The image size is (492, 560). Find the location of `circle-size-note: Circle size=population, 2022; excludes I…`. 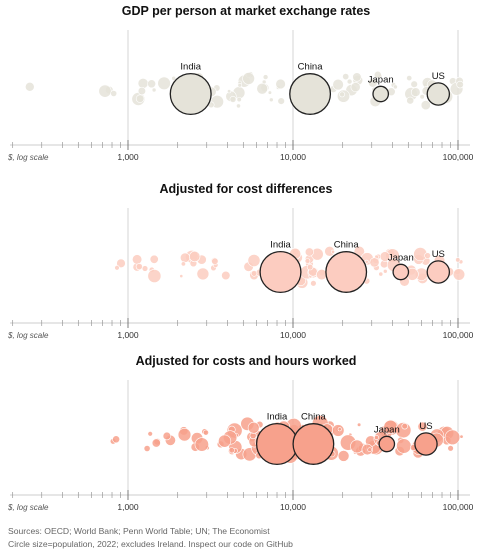

circle-size-note: Circle size=population, 2022; excludes I… is located at coordinates (150, 544).